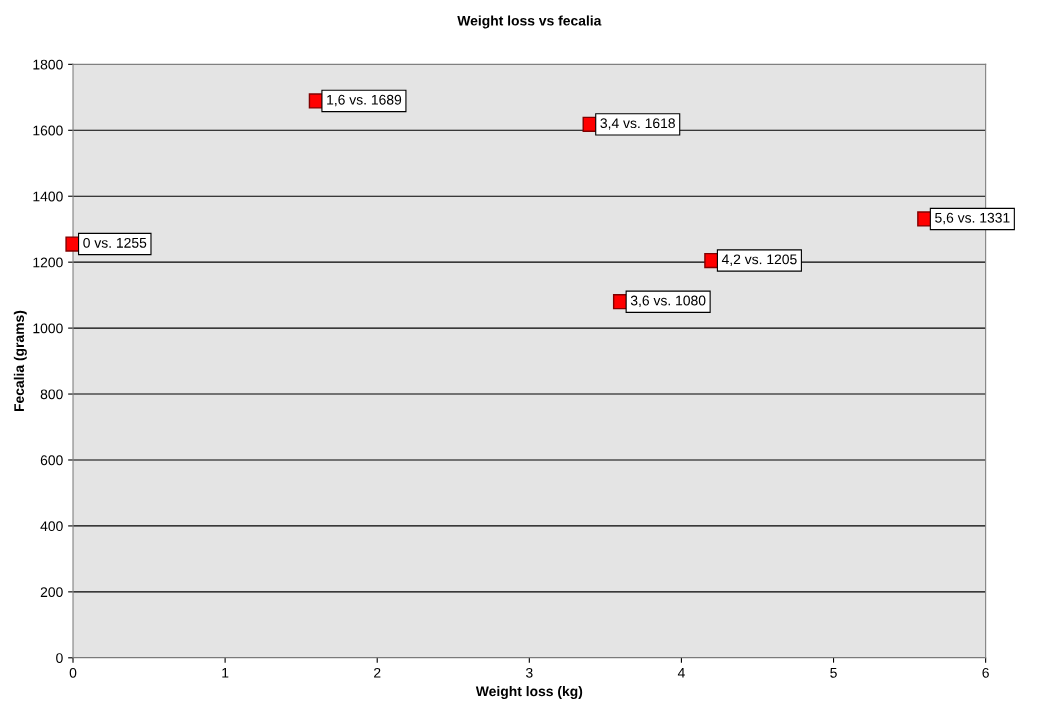  I want to click on x-axis-title: Weight loss (kg), so click(529, 693).